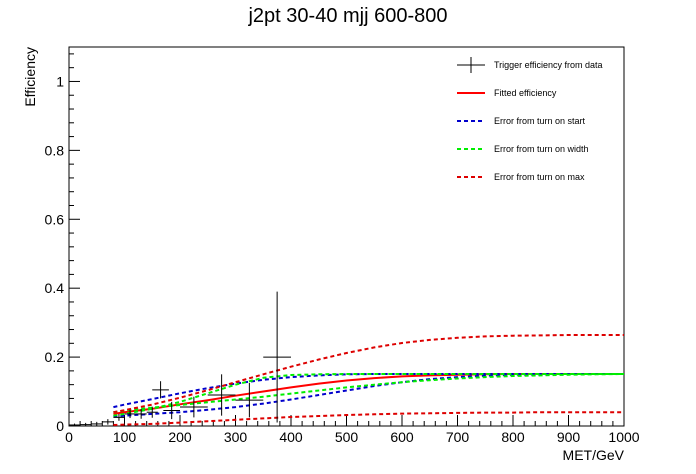 This screenshot has height=474, width=696. Describe the element at coordinates (180, 437) in the screenshot. I see `x-tick-label: 200` at that location.